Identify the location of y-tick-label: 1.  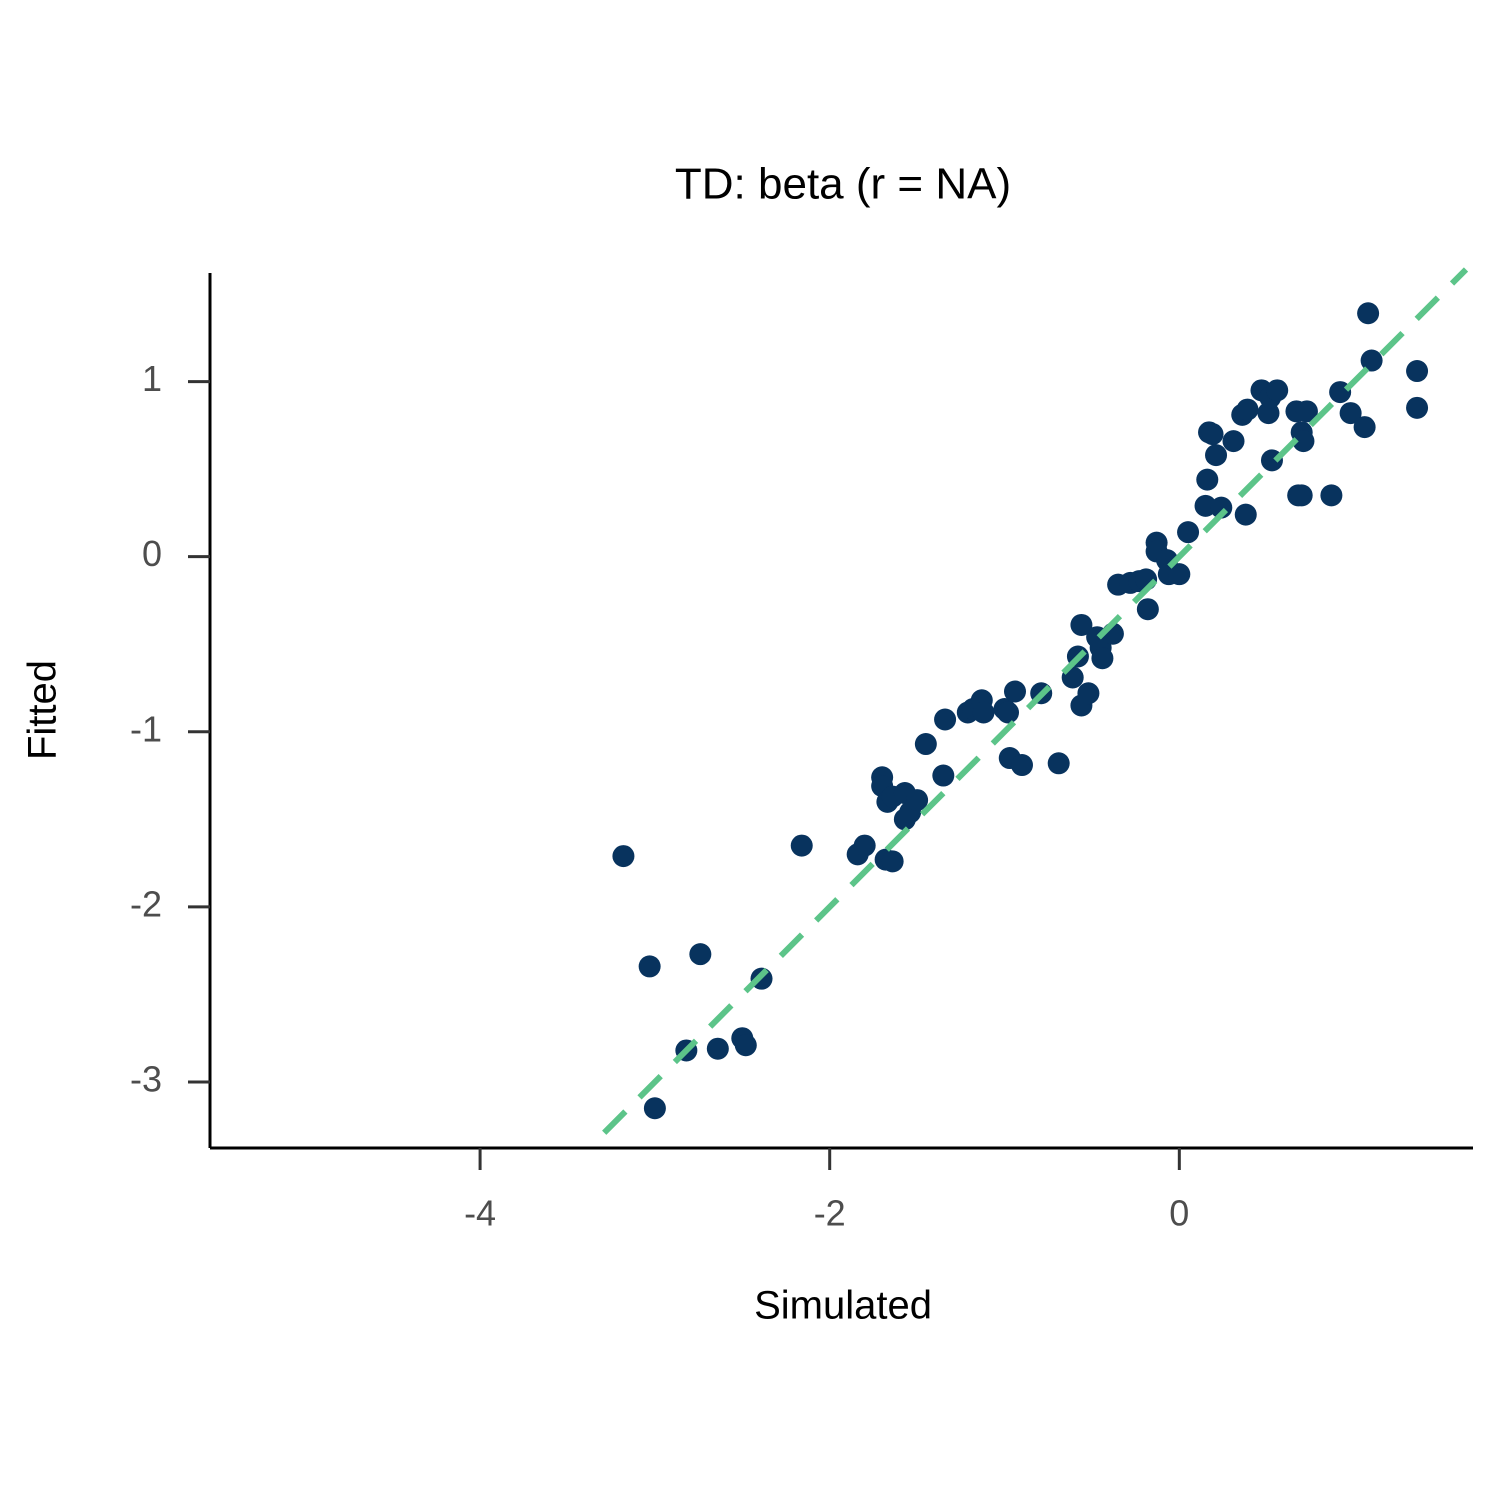
(152, 378).